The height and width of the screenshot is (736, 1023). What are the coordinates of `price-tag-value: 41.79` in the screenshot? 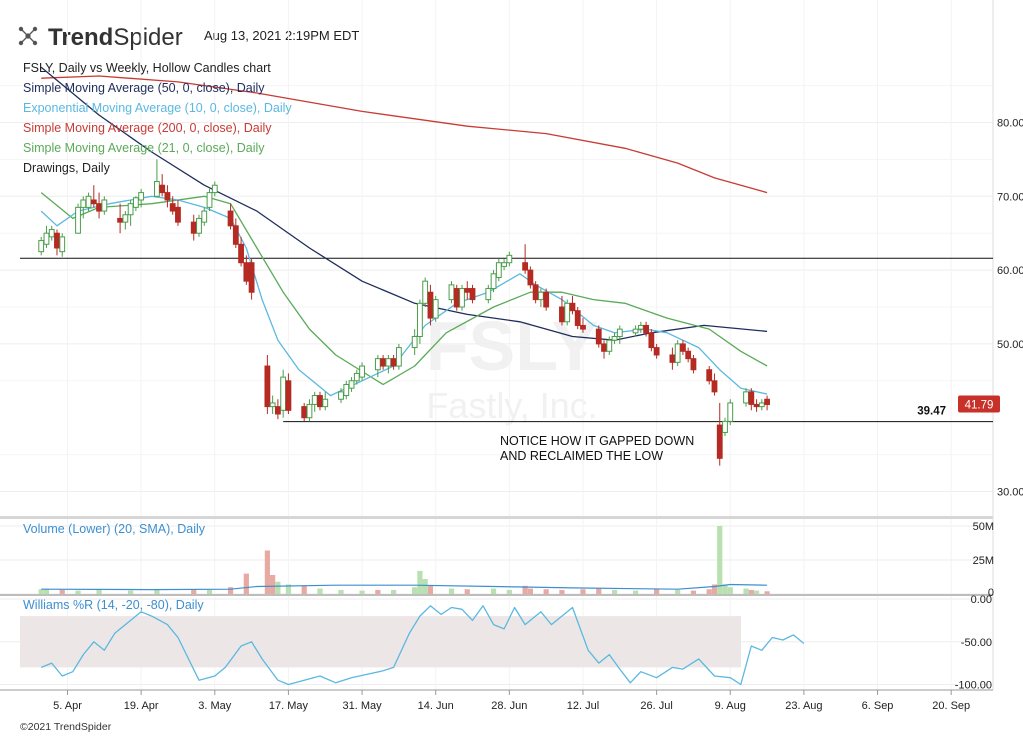 It's located at (979, 405).